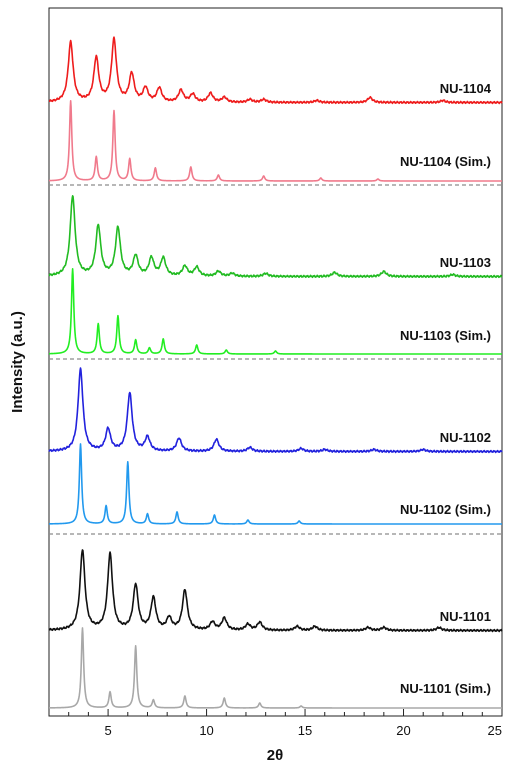 The width and height of the screenshot is (515, 772). What do you see at coordinates (465, 616) in the screenshot?
I see `series-label-nu-1101: NU-1101` at bounding box center [465, 616].